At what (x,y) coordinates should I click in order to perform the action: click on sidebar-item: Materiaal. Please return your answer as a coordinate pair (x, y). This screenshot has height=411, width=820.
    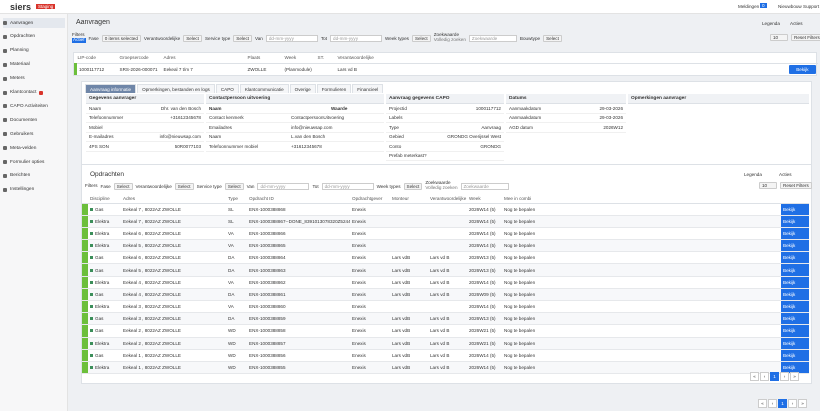
    Looking at the image, I should click on (34, 65).